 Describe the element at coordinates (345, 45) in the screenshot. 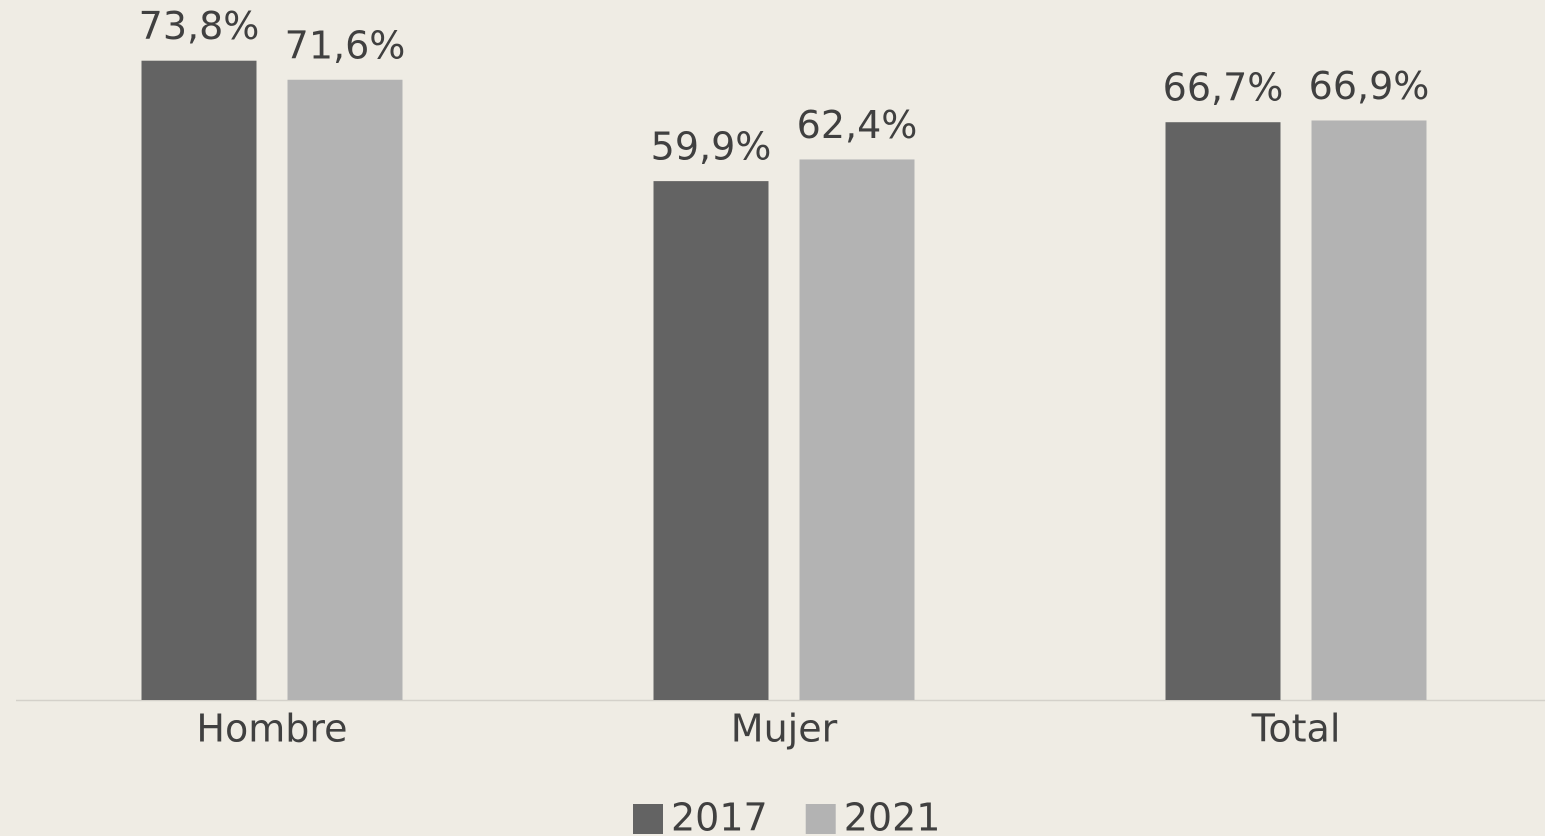

I see `data-label: 71,6%` at that location.